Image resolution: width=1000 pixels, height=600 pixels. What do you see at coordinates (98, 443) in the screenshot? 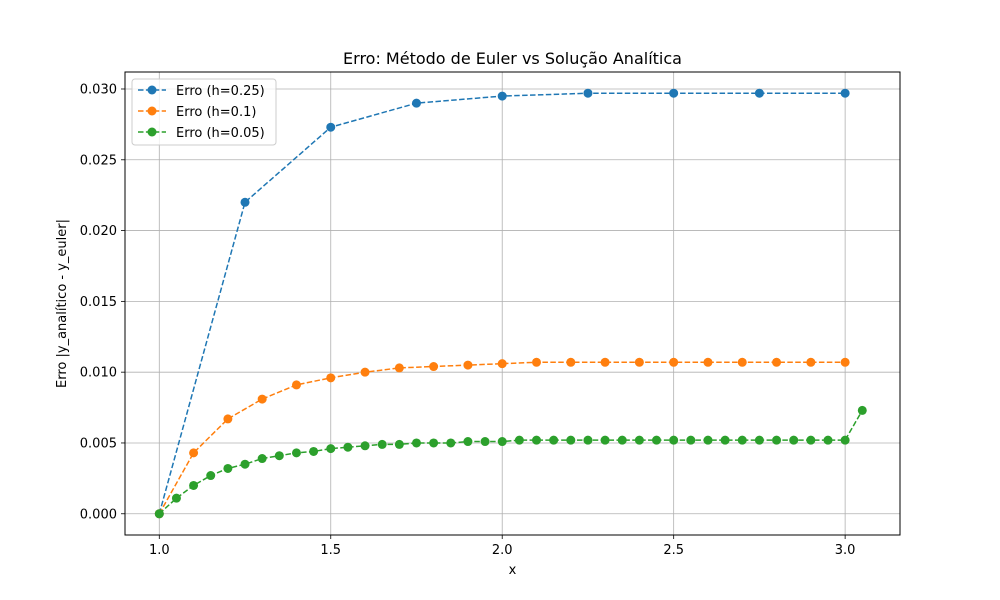
I see `y-tick-label: 0.005` at bounding box center [98, 443].